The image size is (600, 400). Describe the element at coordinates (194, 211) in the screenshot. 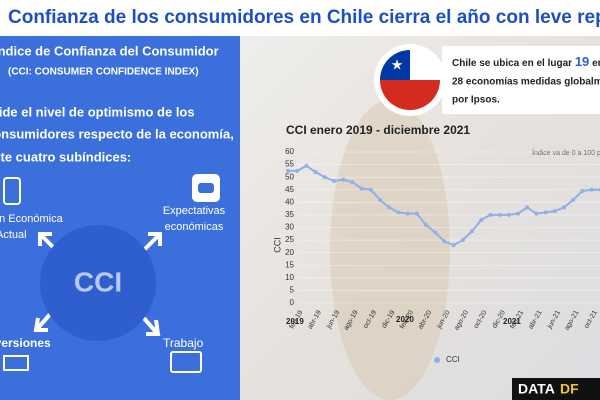

I see `subindex: Expectativas` at that location.